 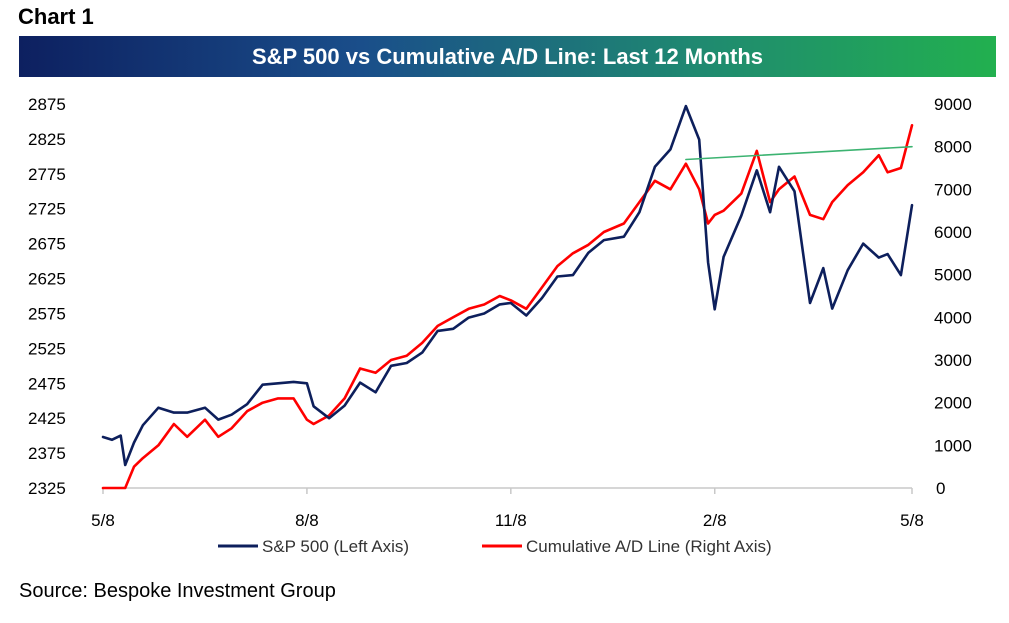 I want to click on right-tick-label: 5000, so click(x=953, y=275).